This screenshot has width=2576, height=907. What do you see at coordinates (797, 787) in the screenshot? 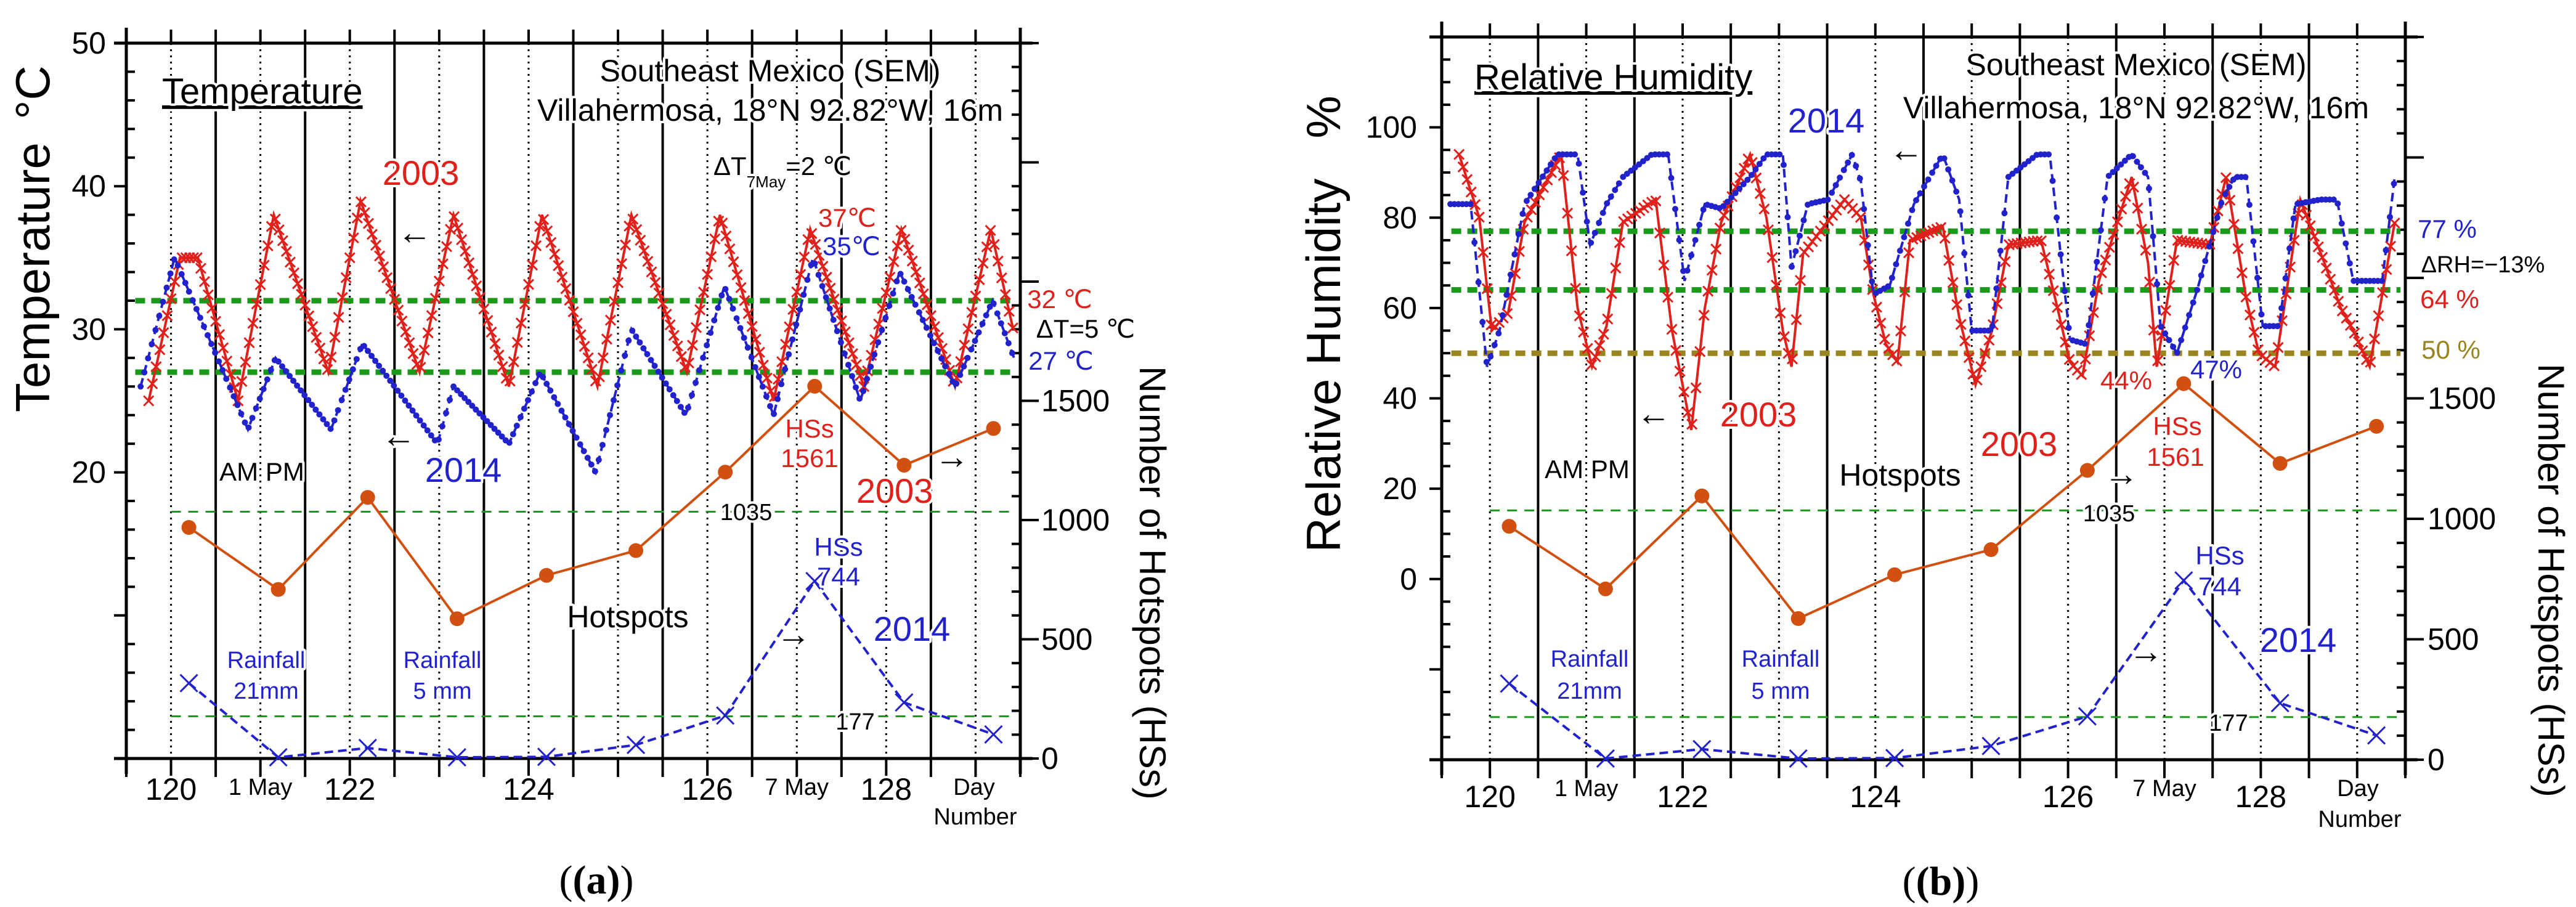
I see `x-date-label: 7 May` at bounding box center [797, 787].